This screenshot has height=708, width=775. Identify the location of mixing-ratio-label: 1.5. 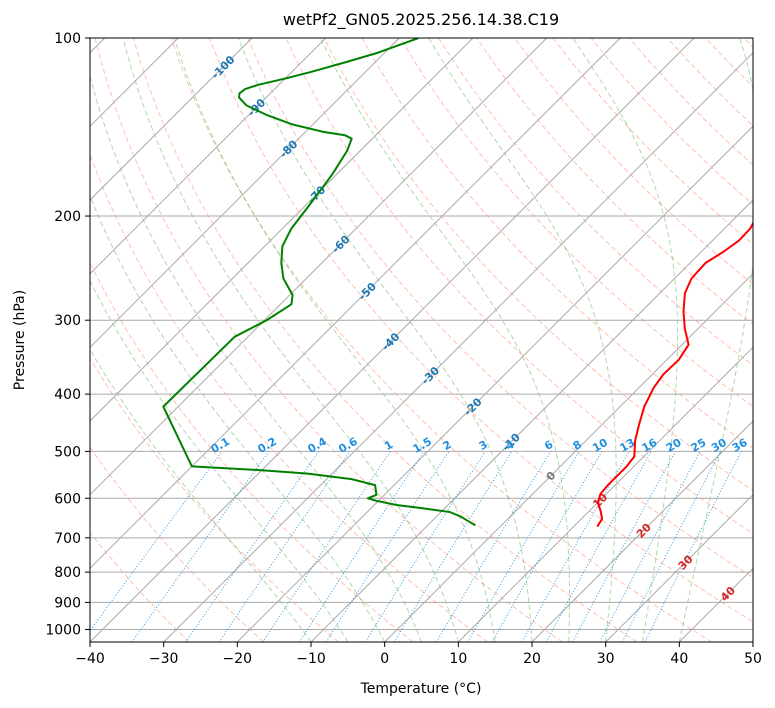
(422, 445).